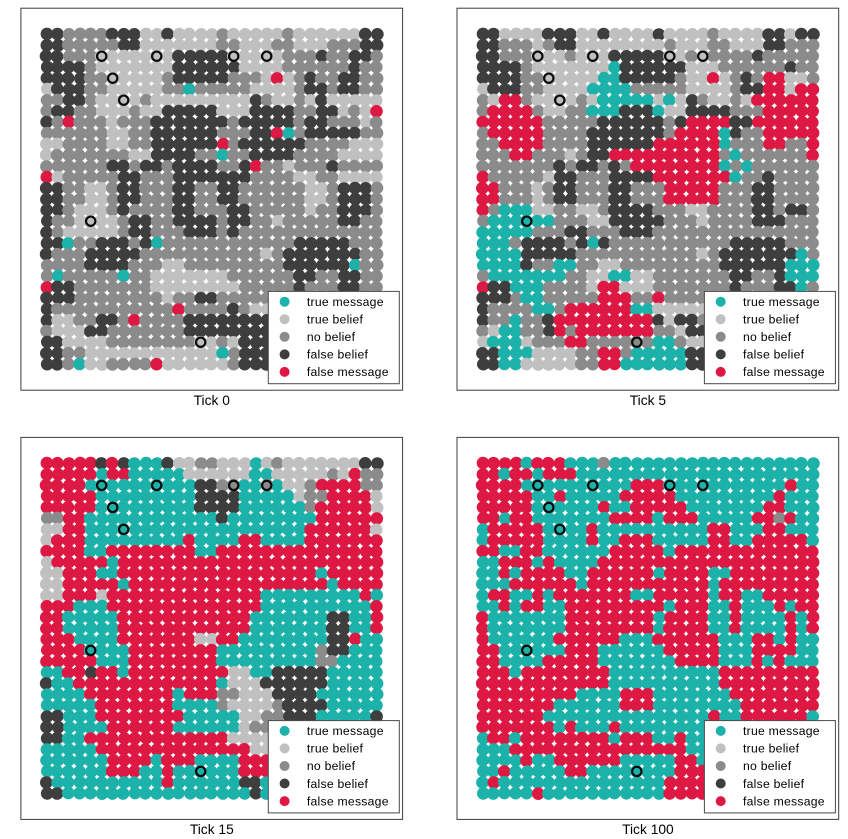 The height and width of the screenshot is (839, 848). What do you see at coordinates (212, 829) in the screenshot?
I see `svg-text: Tick 15` at bounding box center [212, 829].